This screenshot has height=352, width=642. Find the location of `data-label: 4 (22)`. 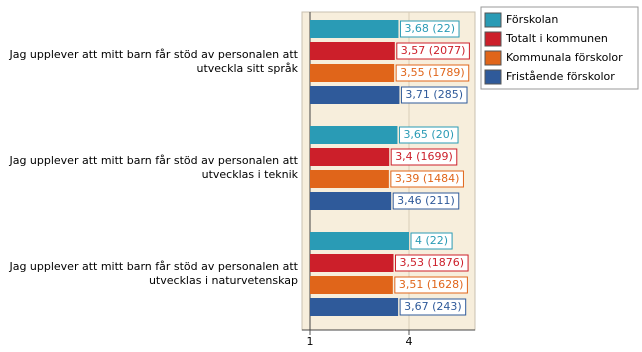

data-label: 4 (22) is located at coordinates (431, 240).